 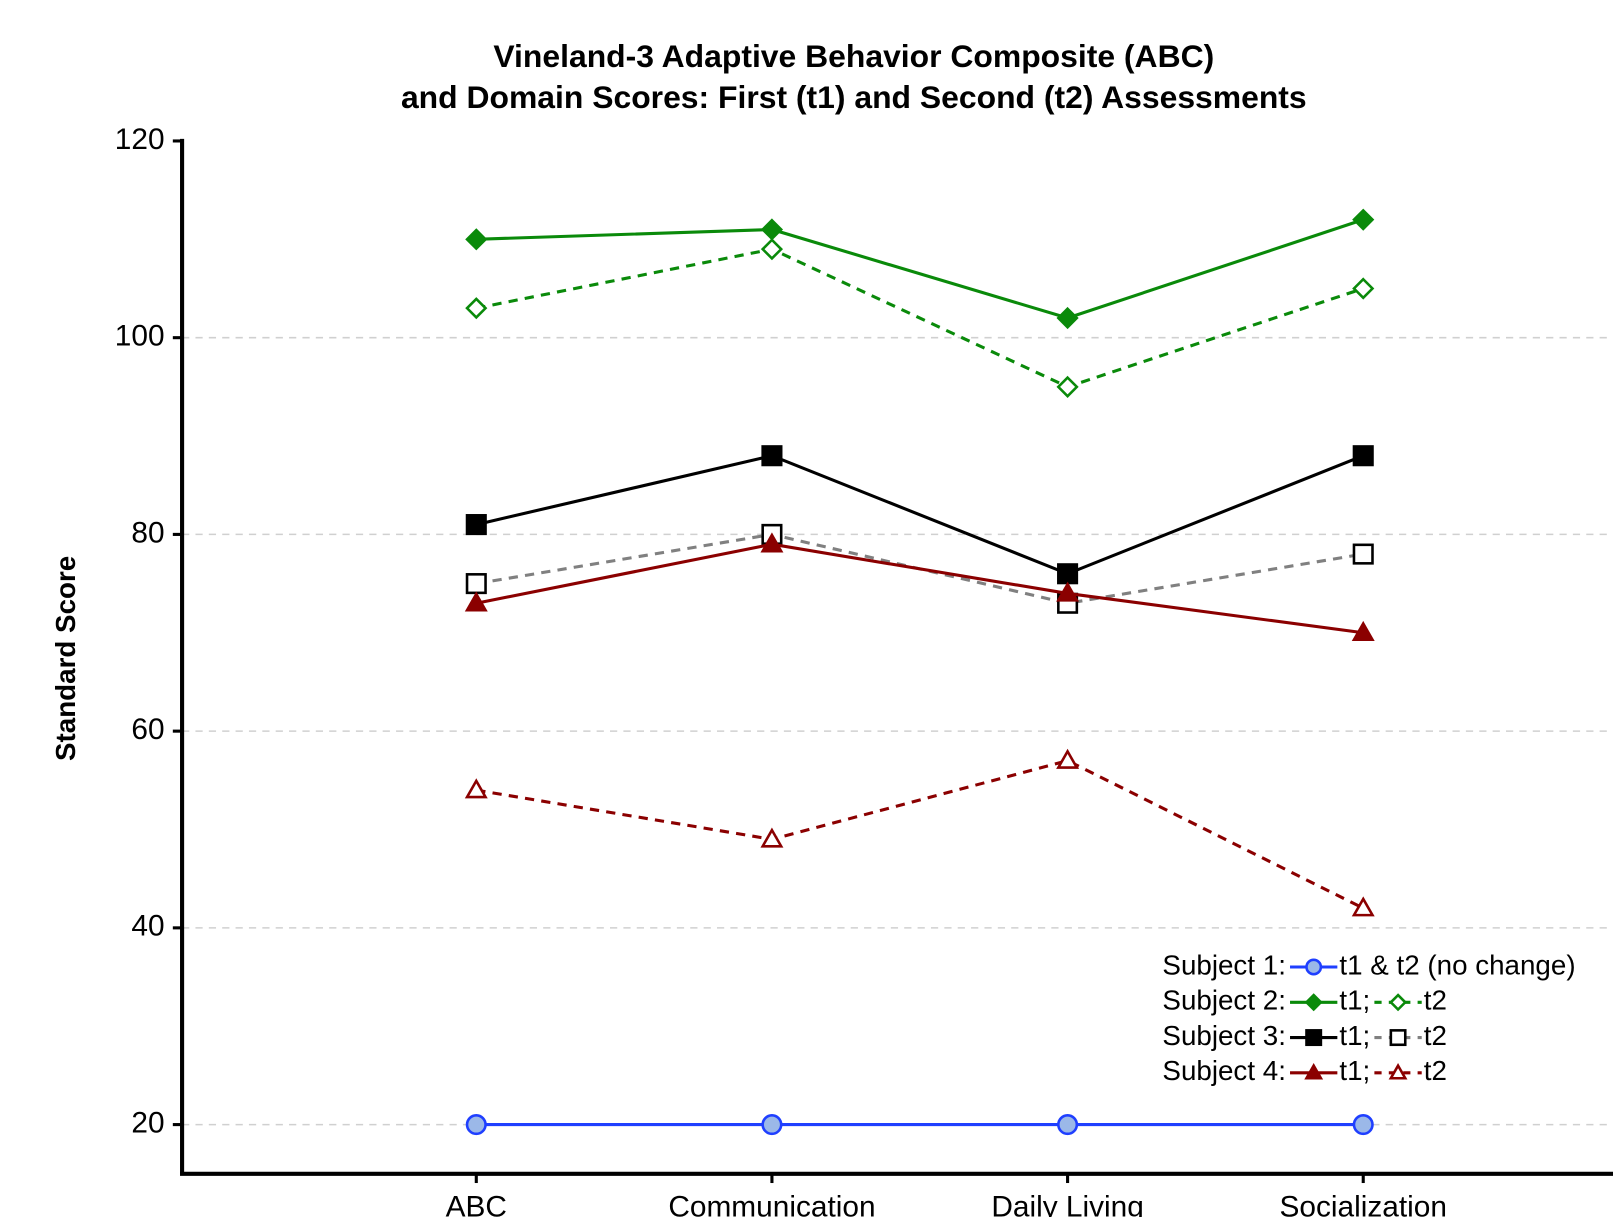 I want to click on legend-group-label: Subject 4:, so click(x=1223, y=1070).